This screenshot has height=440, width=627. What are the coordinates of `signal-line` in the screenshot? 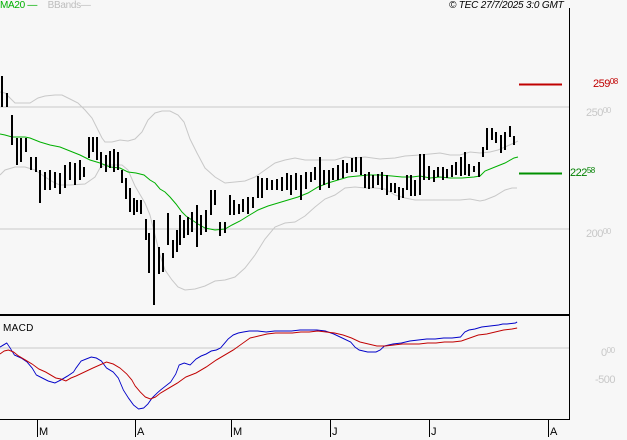 It's located at (259, 363).